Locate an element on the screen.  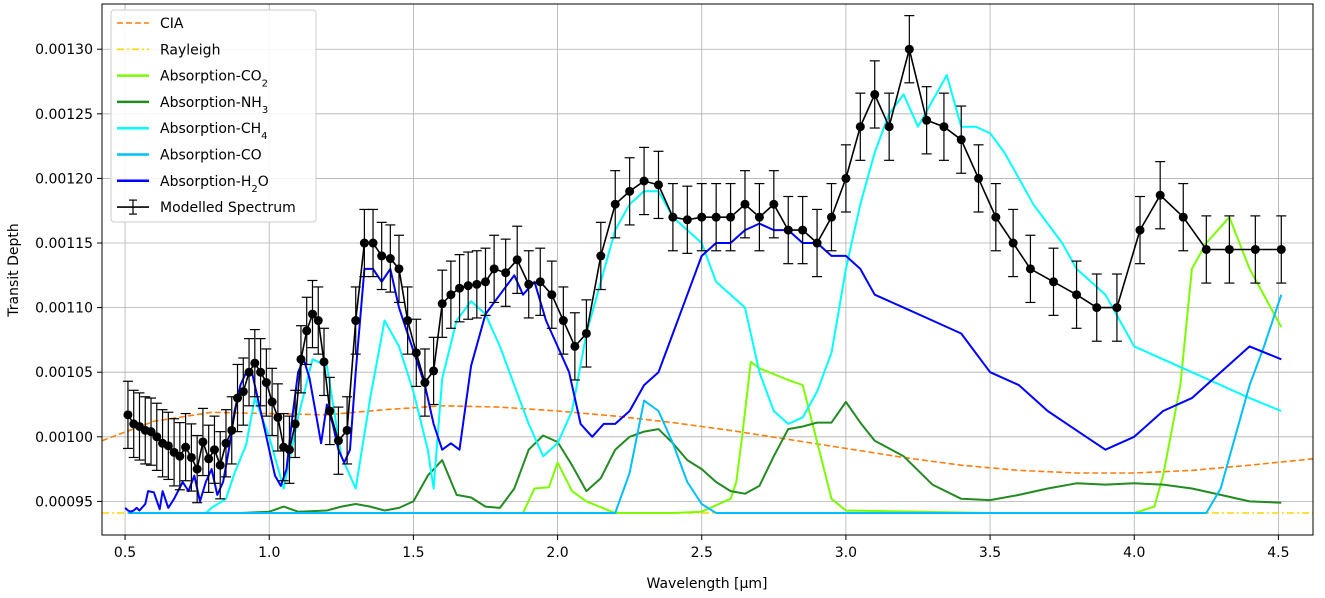
legend-item: Absorption-CO2 is located at coordinates (192, 79).